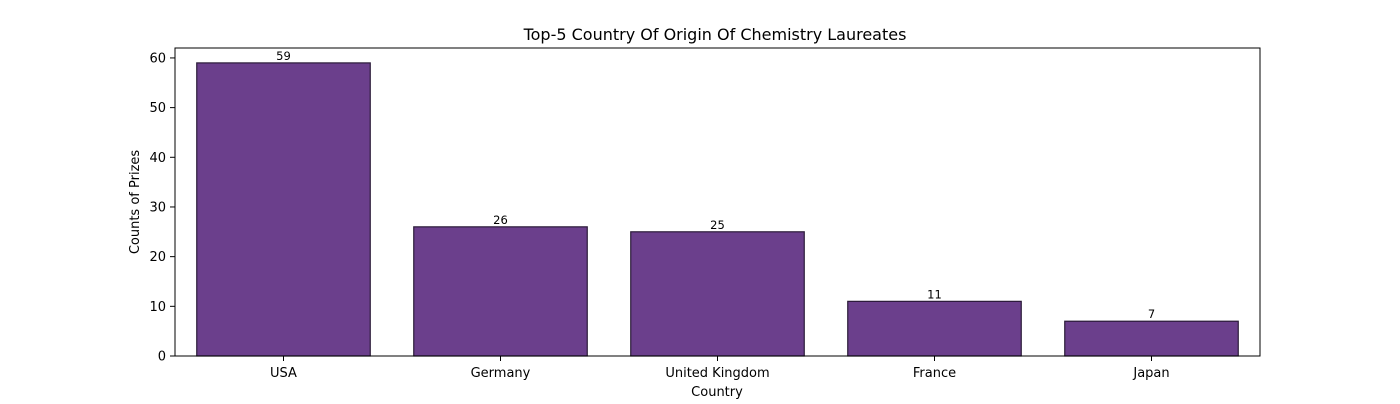  Describe the element at coordinates (157, 58) in the screenshot. I see `y-tick-label: 60` at that location.